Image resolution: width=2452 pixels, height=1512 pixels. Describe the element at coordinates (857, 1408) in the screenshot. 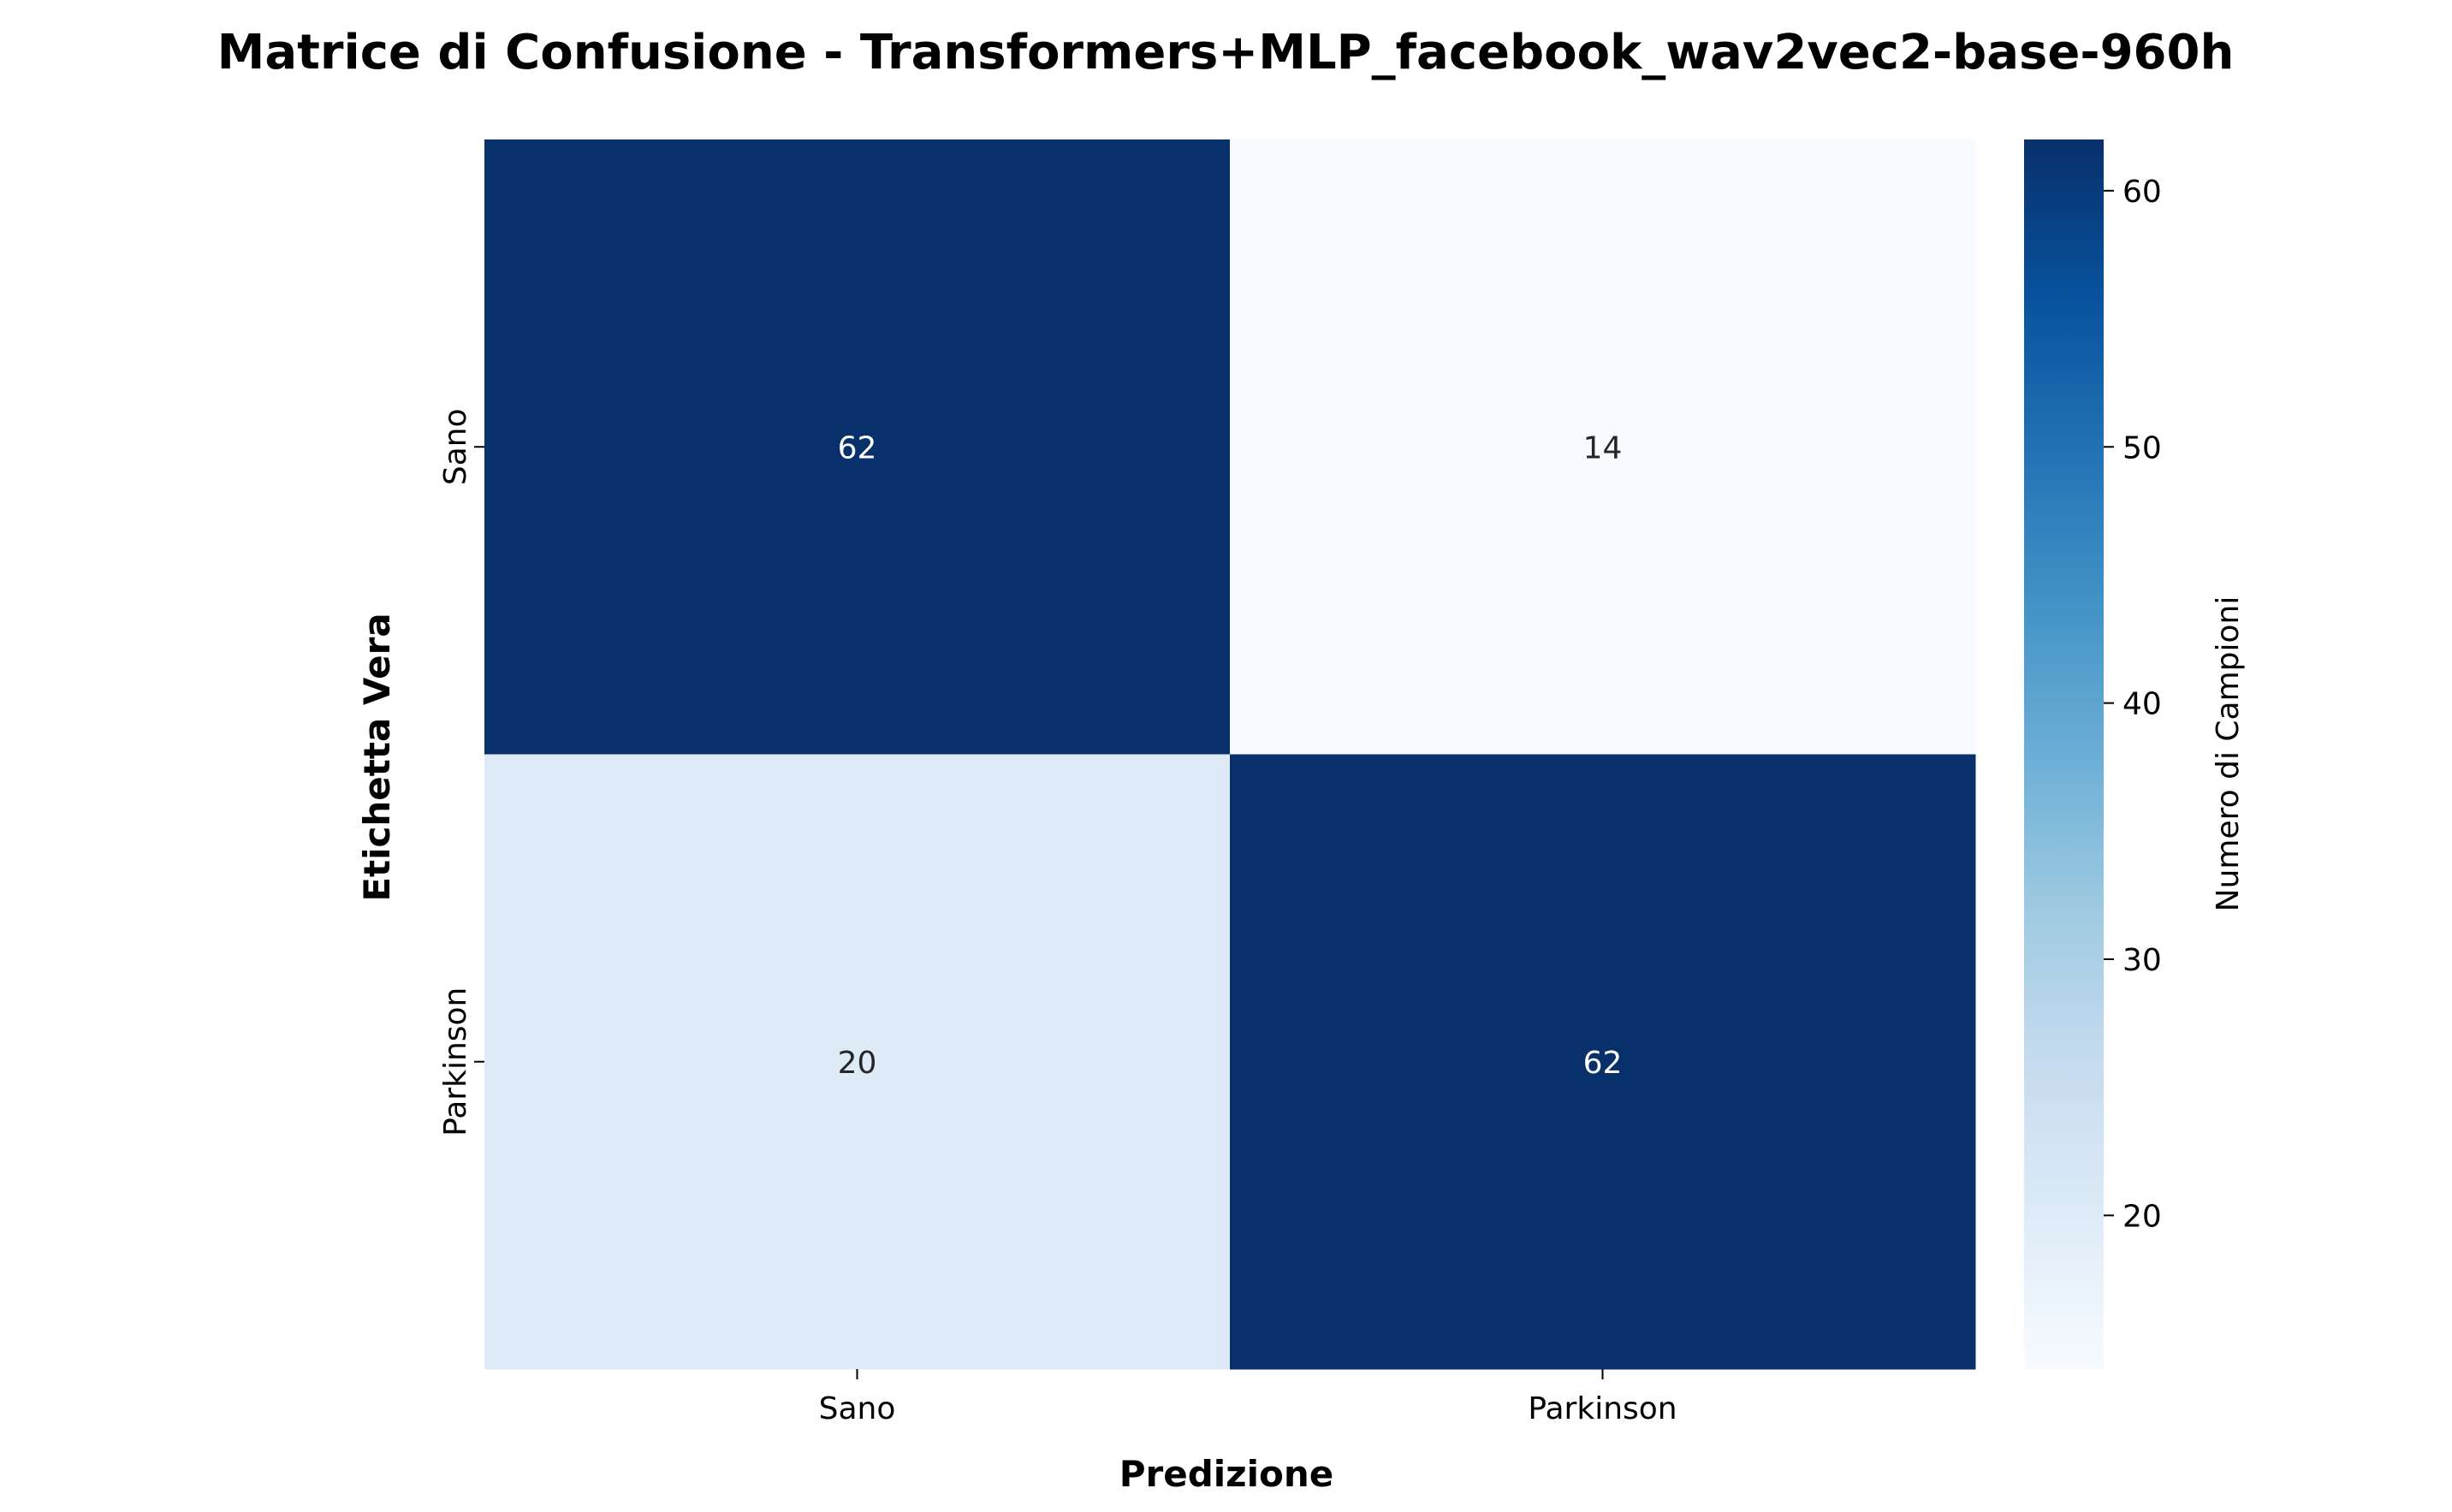

I see `x-tick-label: Sano` at that location.